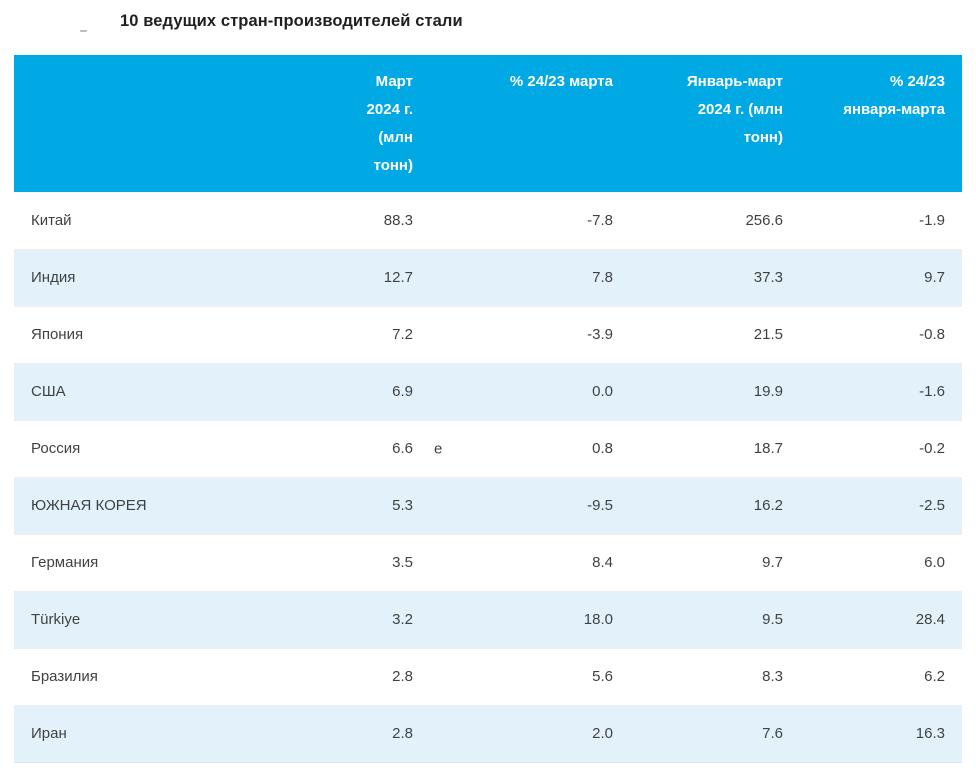  What do you see at coordinates (598, 619) in the screenshot?
I see `pct-march-cell: 18.0` at bounding box center [598, 619].